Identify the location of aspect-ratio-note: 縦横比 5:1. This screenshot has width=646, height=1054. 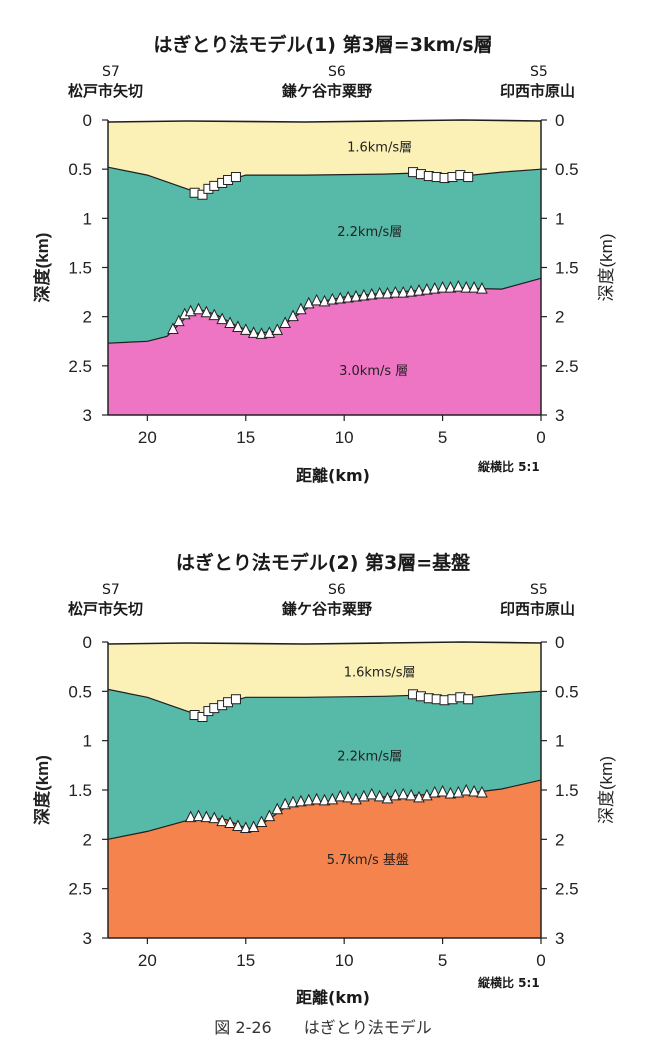
(509, 467).